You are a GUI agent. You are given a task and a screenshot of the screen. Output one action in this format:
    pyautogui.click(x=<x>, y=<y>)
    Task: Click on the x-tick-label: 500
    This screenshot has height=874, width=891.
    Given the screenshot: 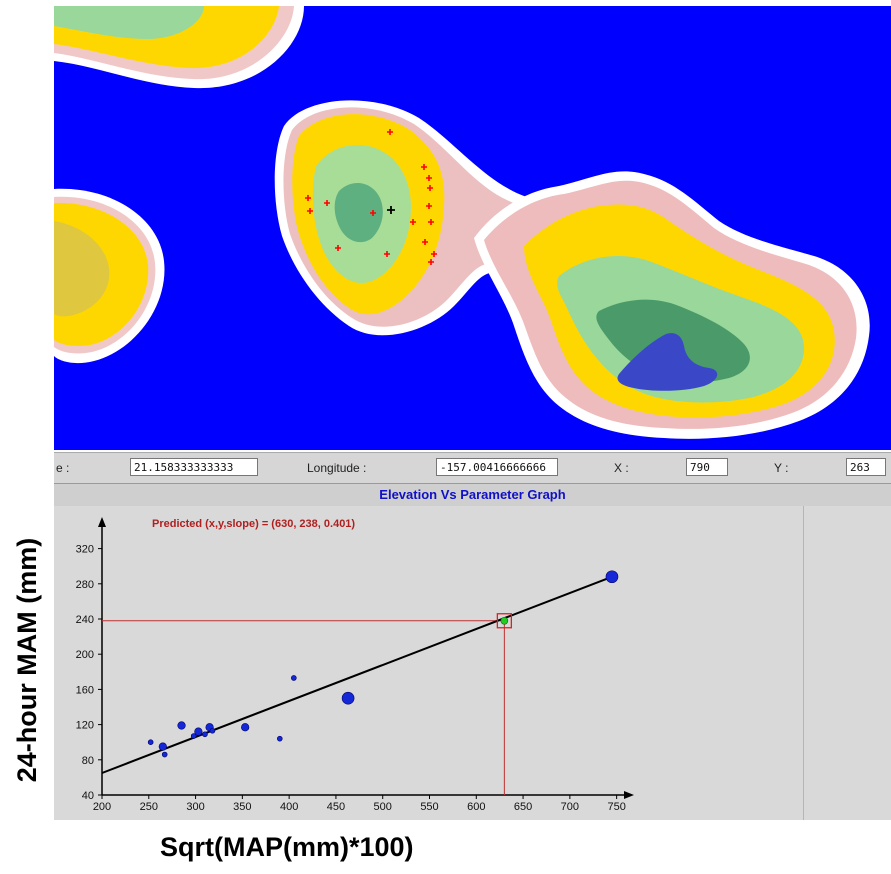 What is the action you would take?
    pyautogui.click(x=383, y=807)
    